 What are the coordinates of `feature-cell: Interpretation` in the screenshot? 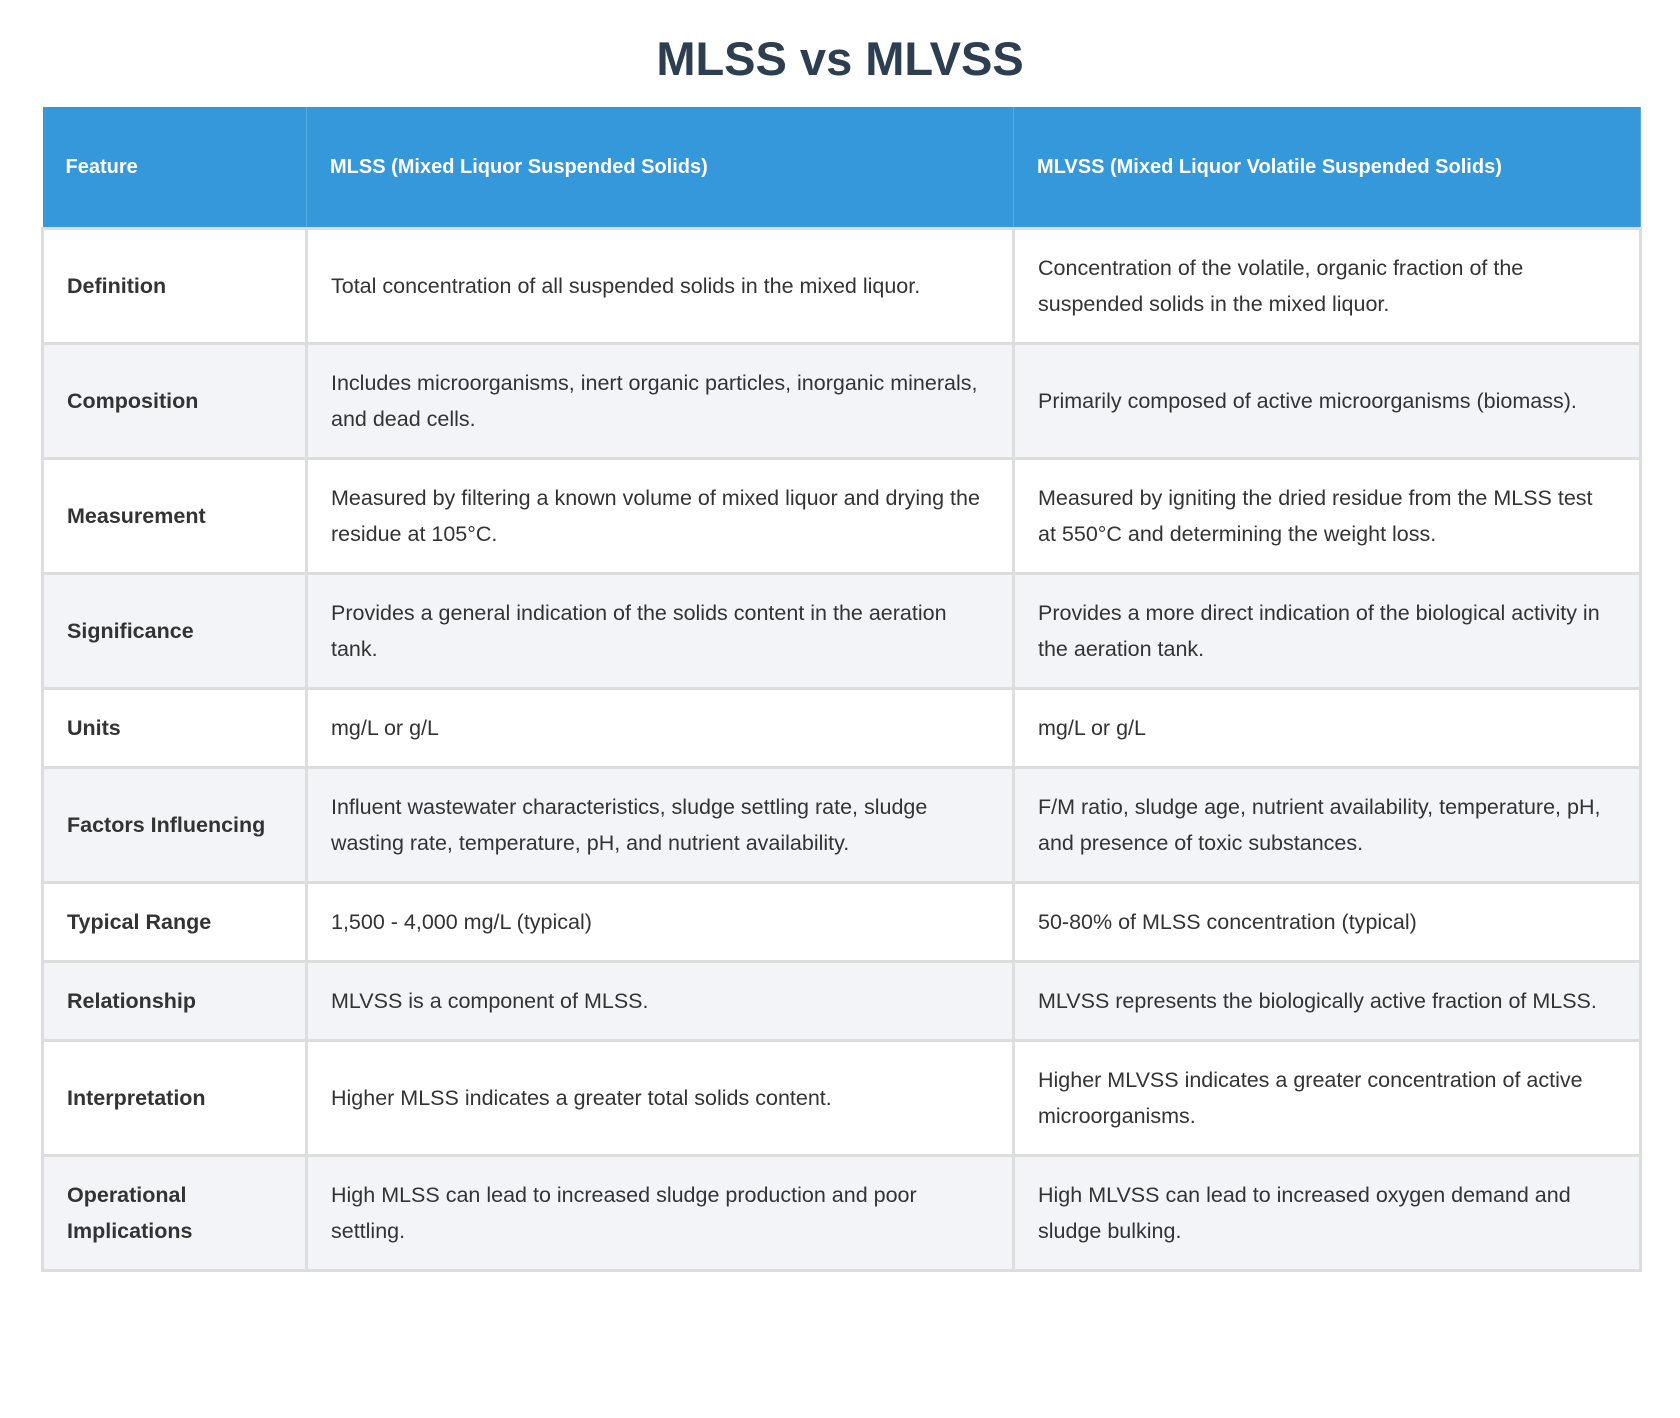 It's located at (174, 1098).